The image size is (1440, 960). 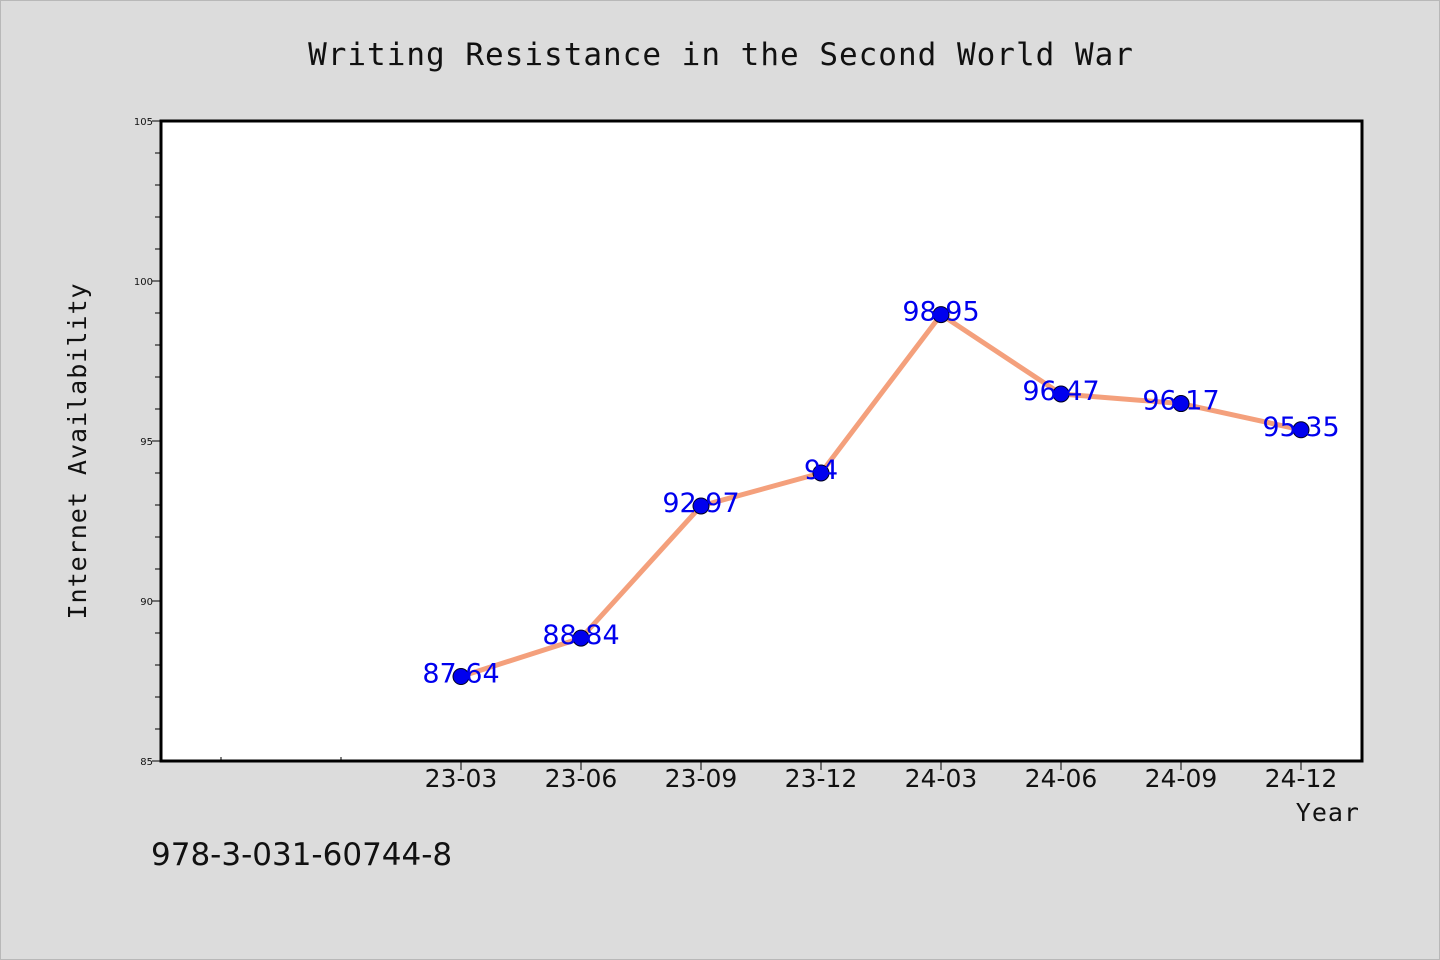 I want to click on x-tick-label: 24-03, so click(x=941, y=778).